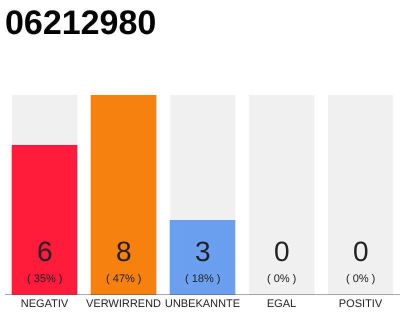 This screenshot has width=410, height=320. I want to click on annotation: ( 35% ), so click(44, 279).